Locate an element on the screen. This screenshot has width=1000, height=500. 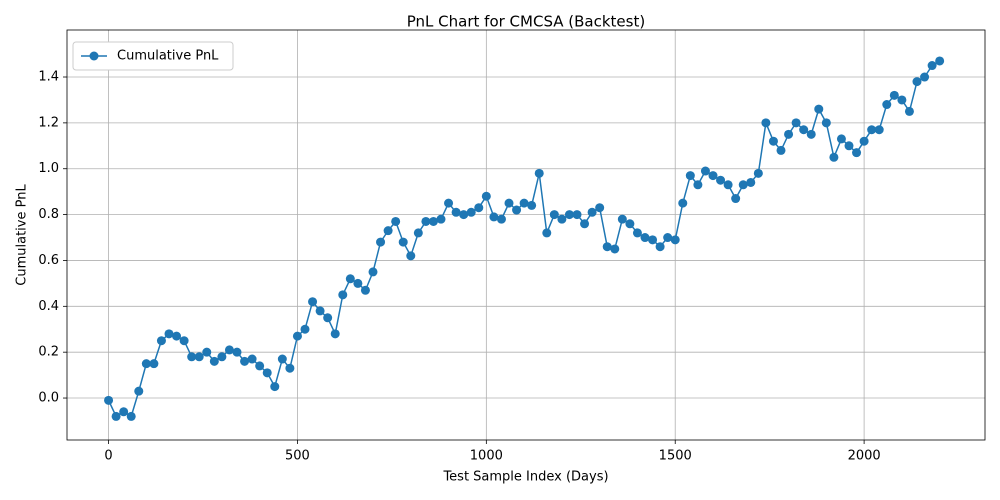
y-tick-label: 0.6 is located at coordinates (48, 260).